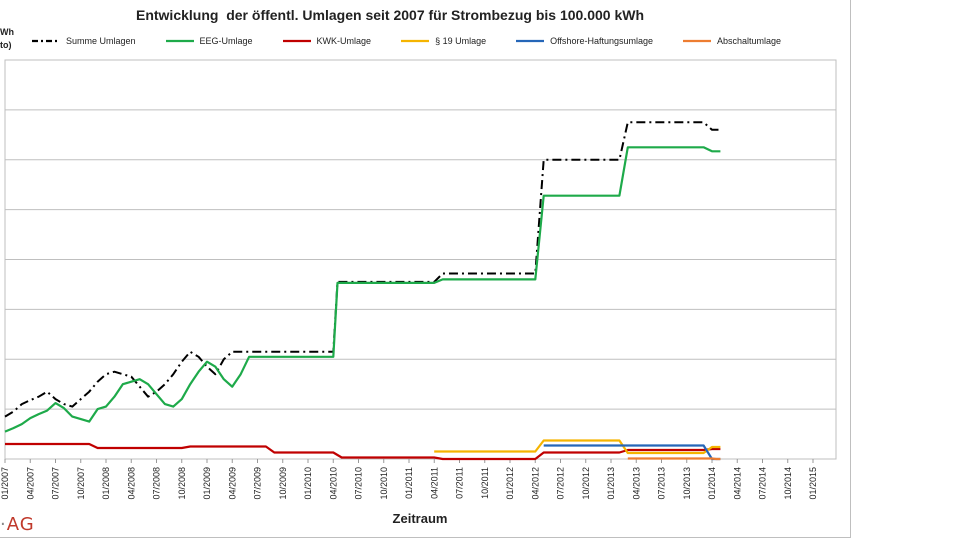 The image size is (960, 540). What do you see at coordinates (232, 483) in the screenshot?
I see `x-tick-label: 04/2009` at bounding box center [232, 483].